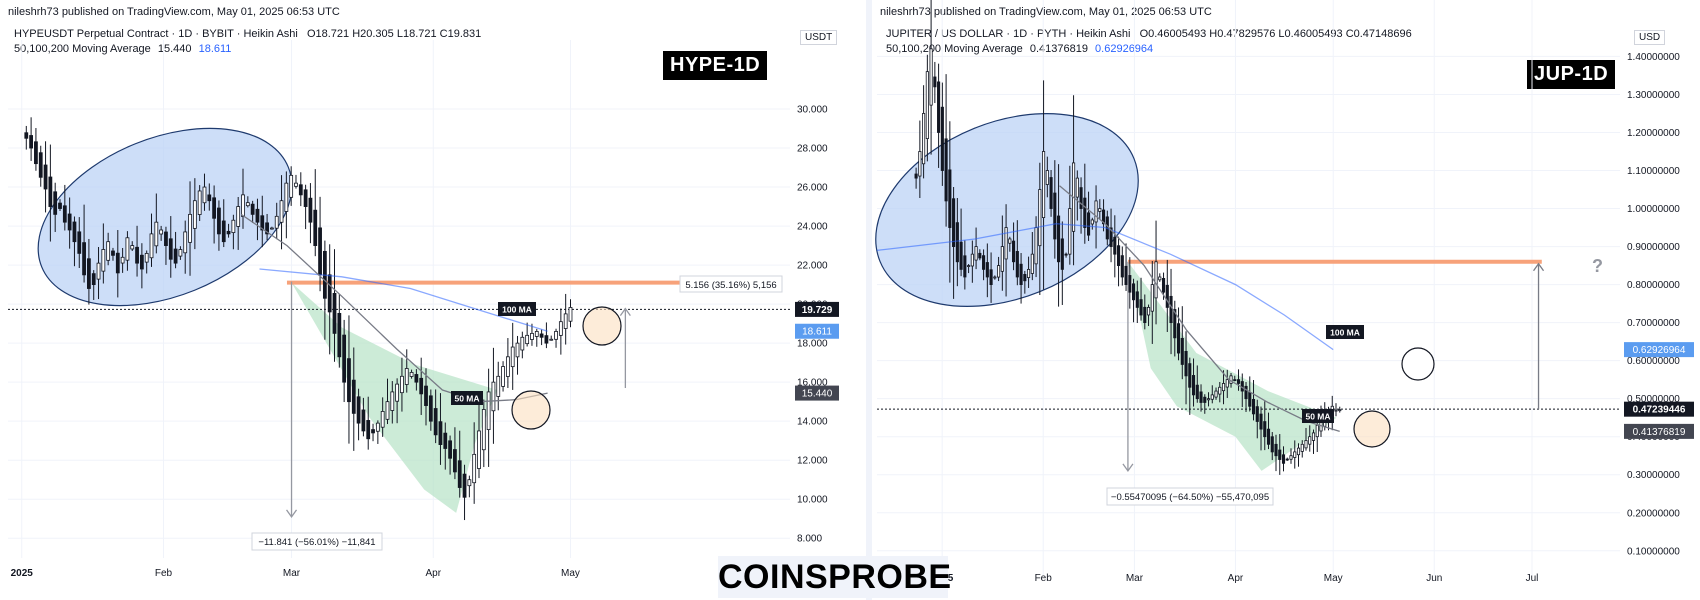 Image resolution: width=1700 pixels, height=600 pixels. What do you see at coordinates (812, 500) in the screenshot?
I see `y-tick-label: 10.000` at bounding box center [812, 500].